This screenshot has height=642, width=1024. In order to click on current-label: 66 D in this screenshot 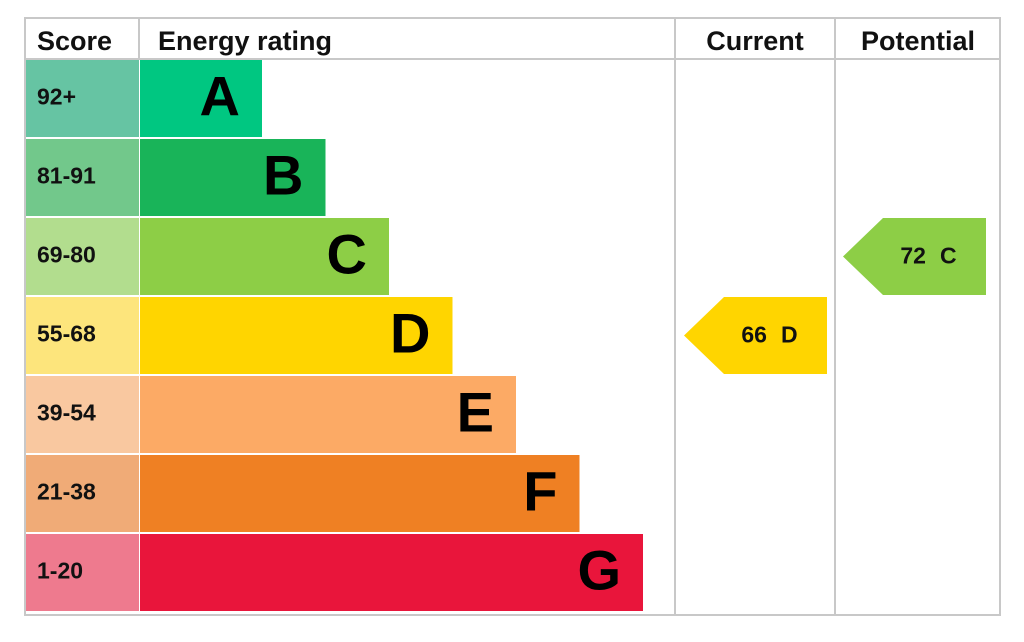, I will do `click(769, 335)`.